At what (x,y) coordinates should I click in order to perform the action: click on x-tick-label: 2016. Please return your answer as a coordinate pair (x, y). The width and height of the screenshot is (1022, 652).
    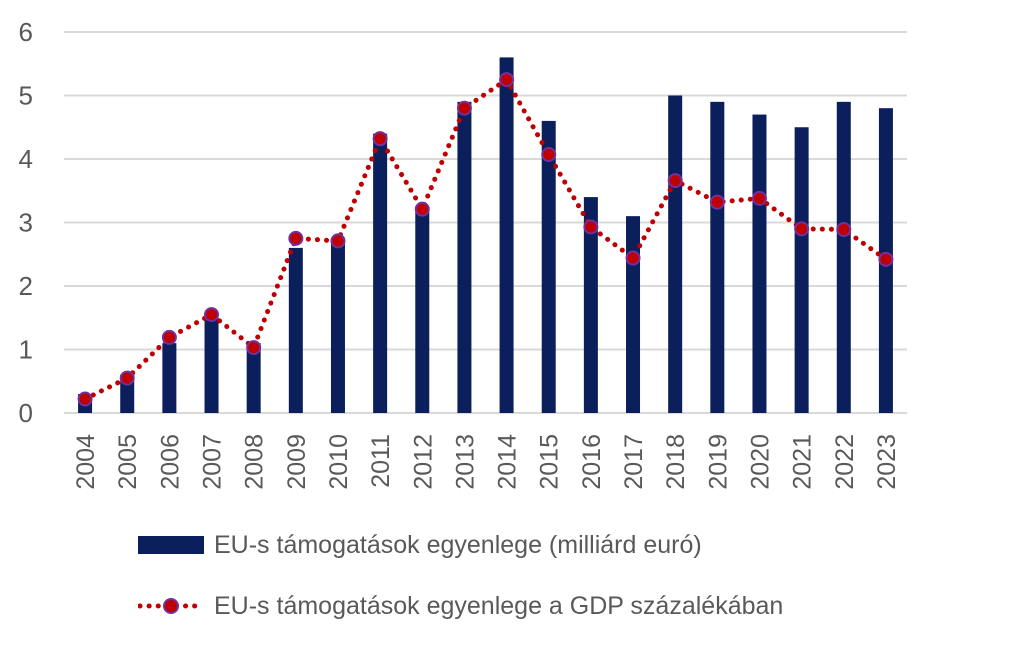
    Looking at the image, I should click on (592, 462).